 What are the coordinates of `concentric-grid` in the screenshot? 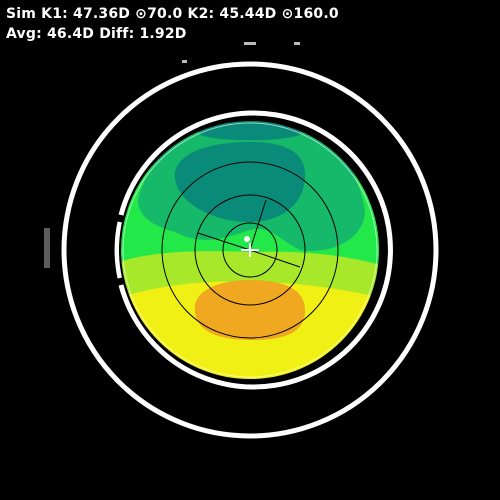 It's located at (250, 250).